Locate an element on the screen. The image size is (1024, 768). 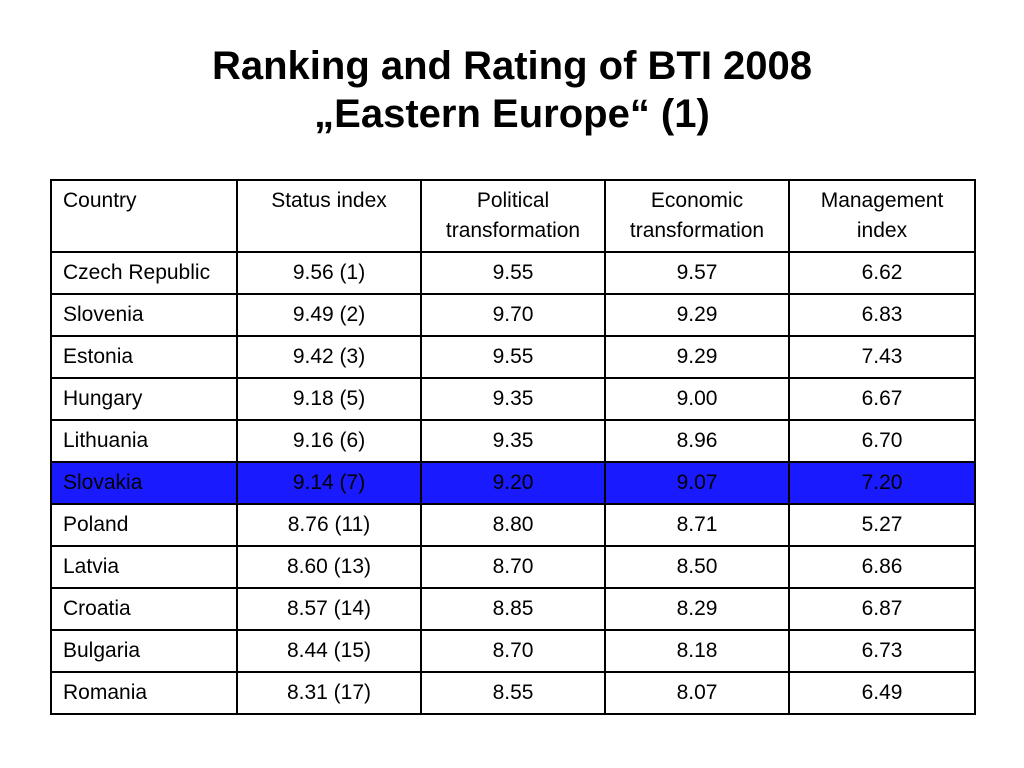
cell-political-transformation: 9.20 is located at coordinates (513, 483).